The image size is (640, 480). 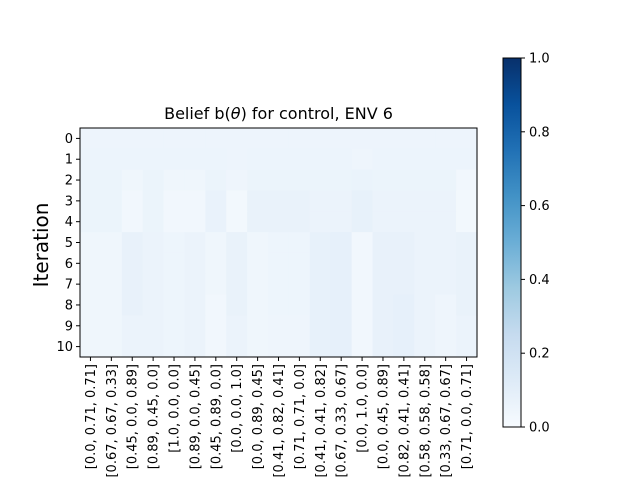 What do you see at coordinates (539, 428) in the screenshot?
I see `colorbar-tick-label: 0.0` at bounding box center [539, 428].